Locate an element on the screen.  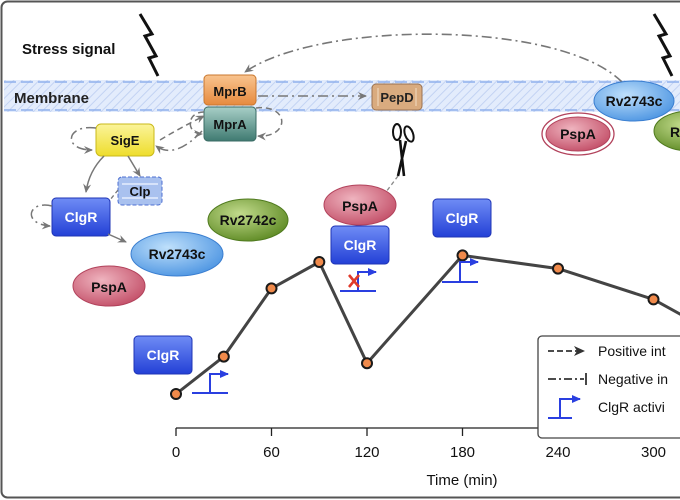
pspa-membrane-label: PspA is located at coordinates (578, 134).